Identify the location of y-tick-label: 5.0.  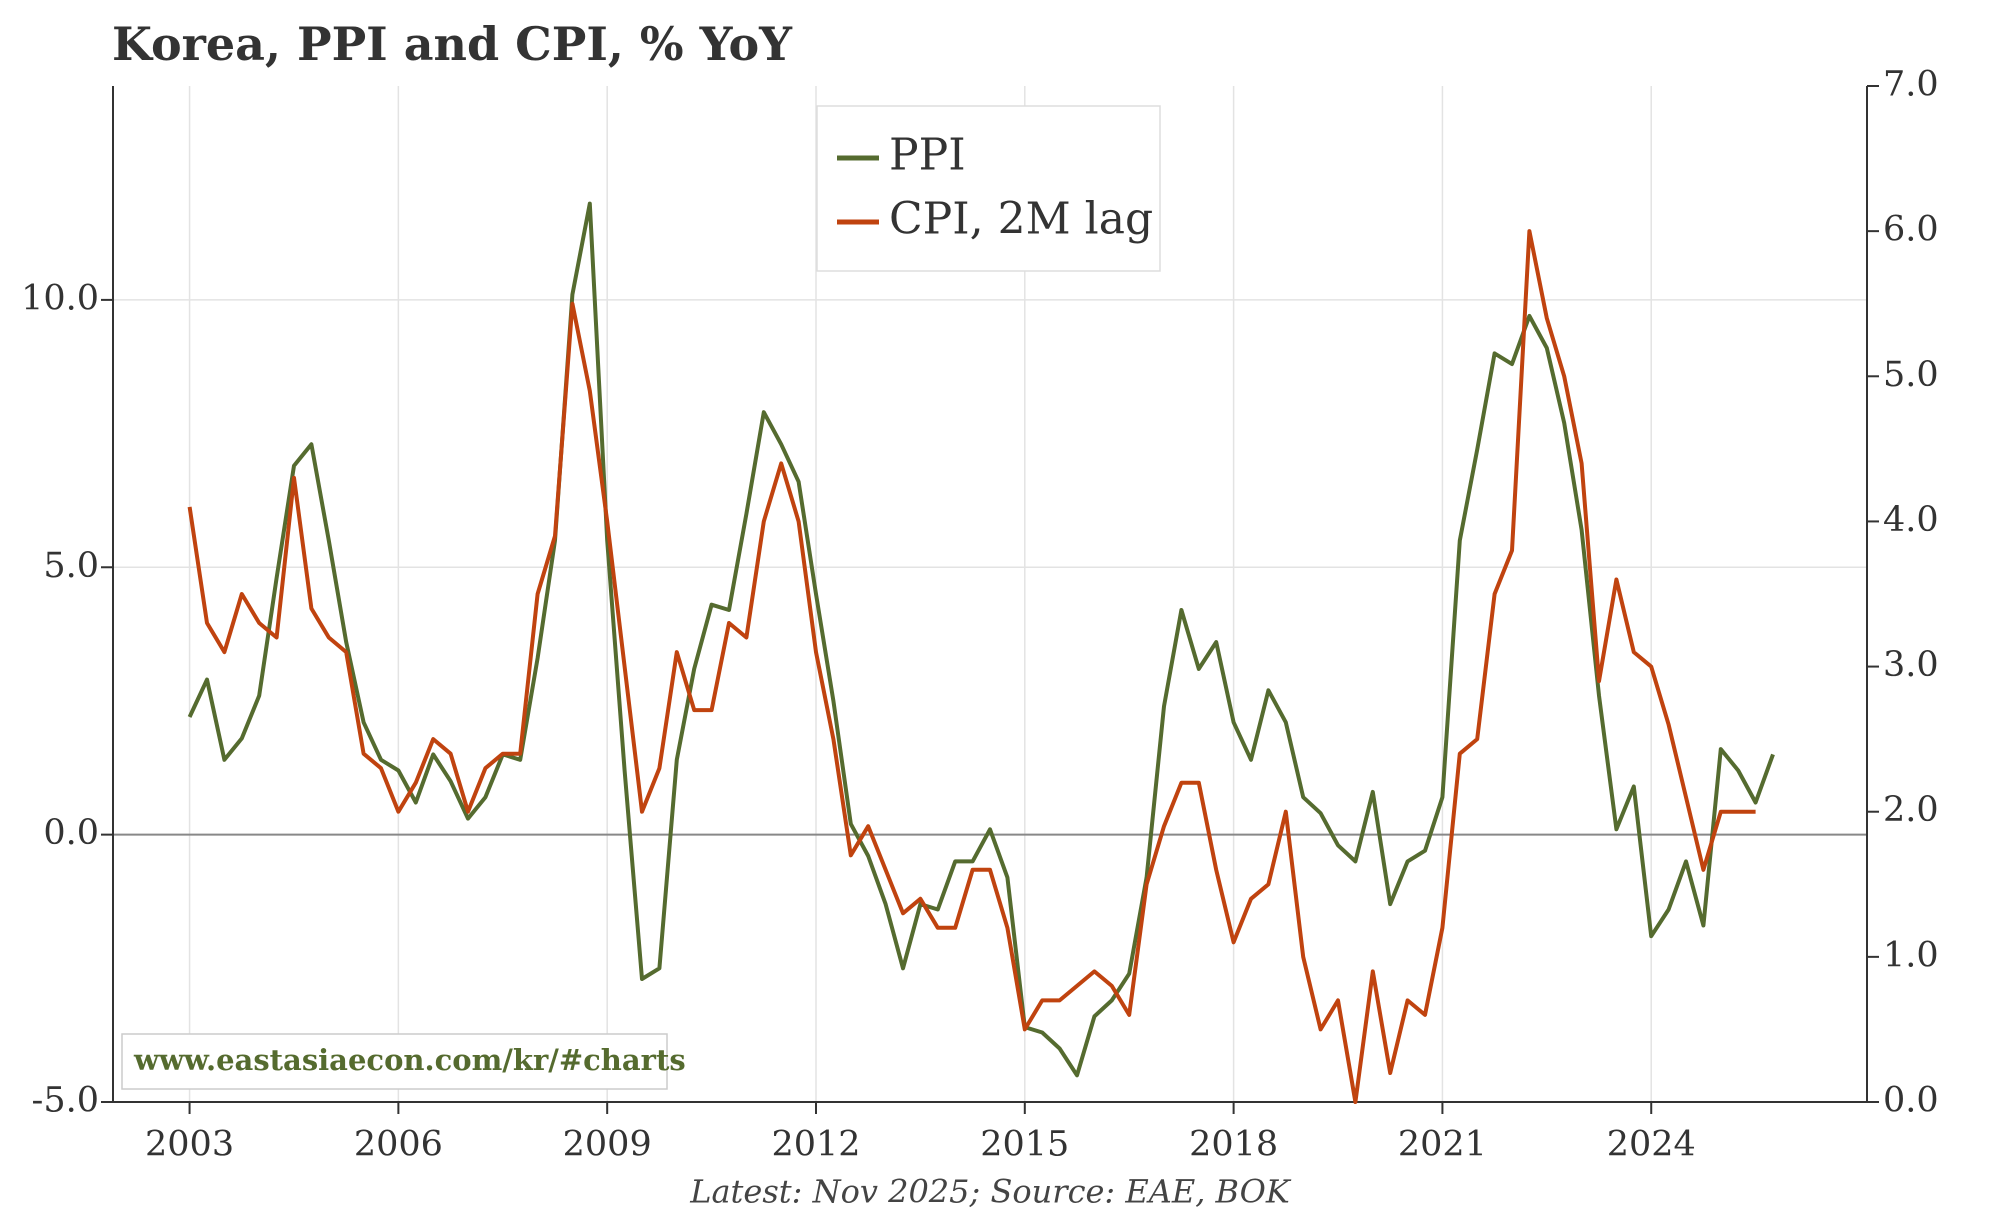
(71, 566).